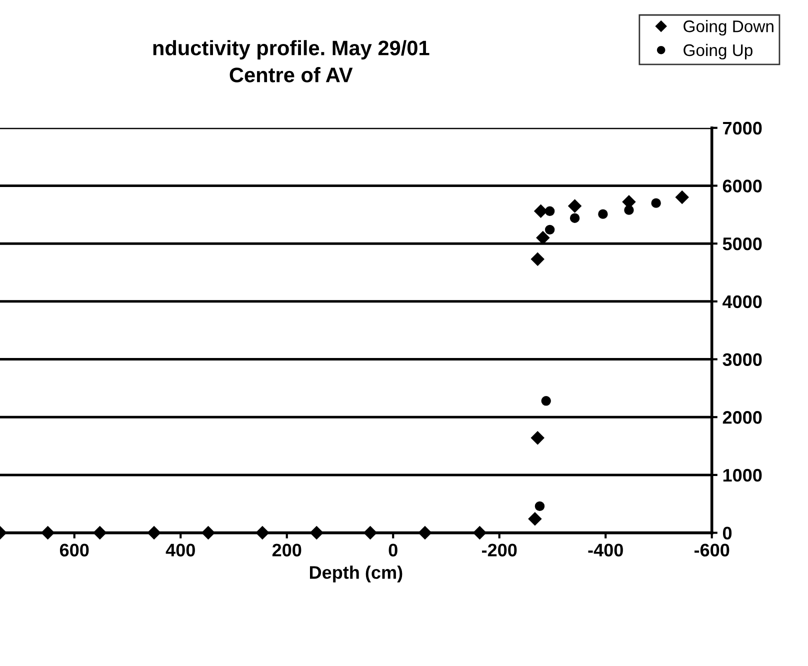  I want to click on x-axis-title: Depth (cm), so click(356, 574).